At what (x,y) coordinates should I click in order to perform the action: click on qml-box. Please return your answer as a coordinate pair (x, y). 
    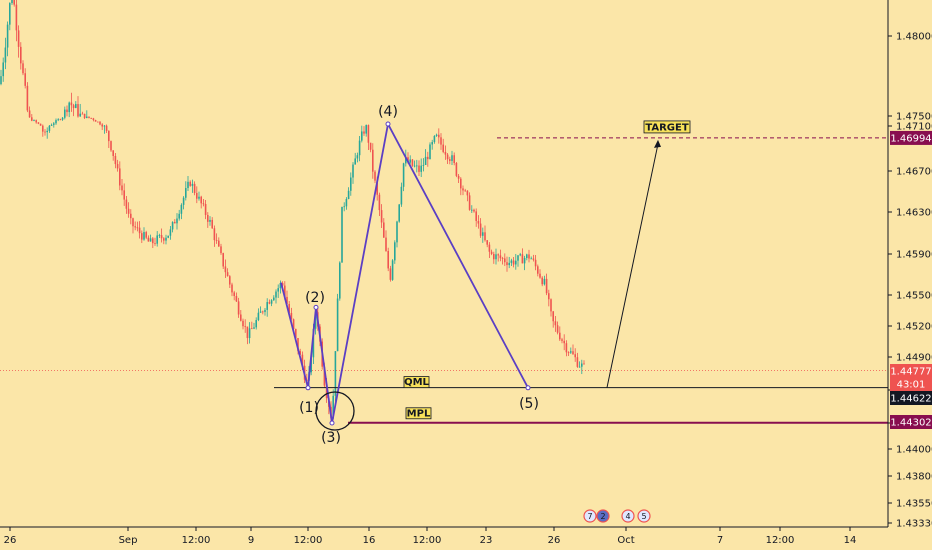
    Looking at the image, I should click on (416, 382).